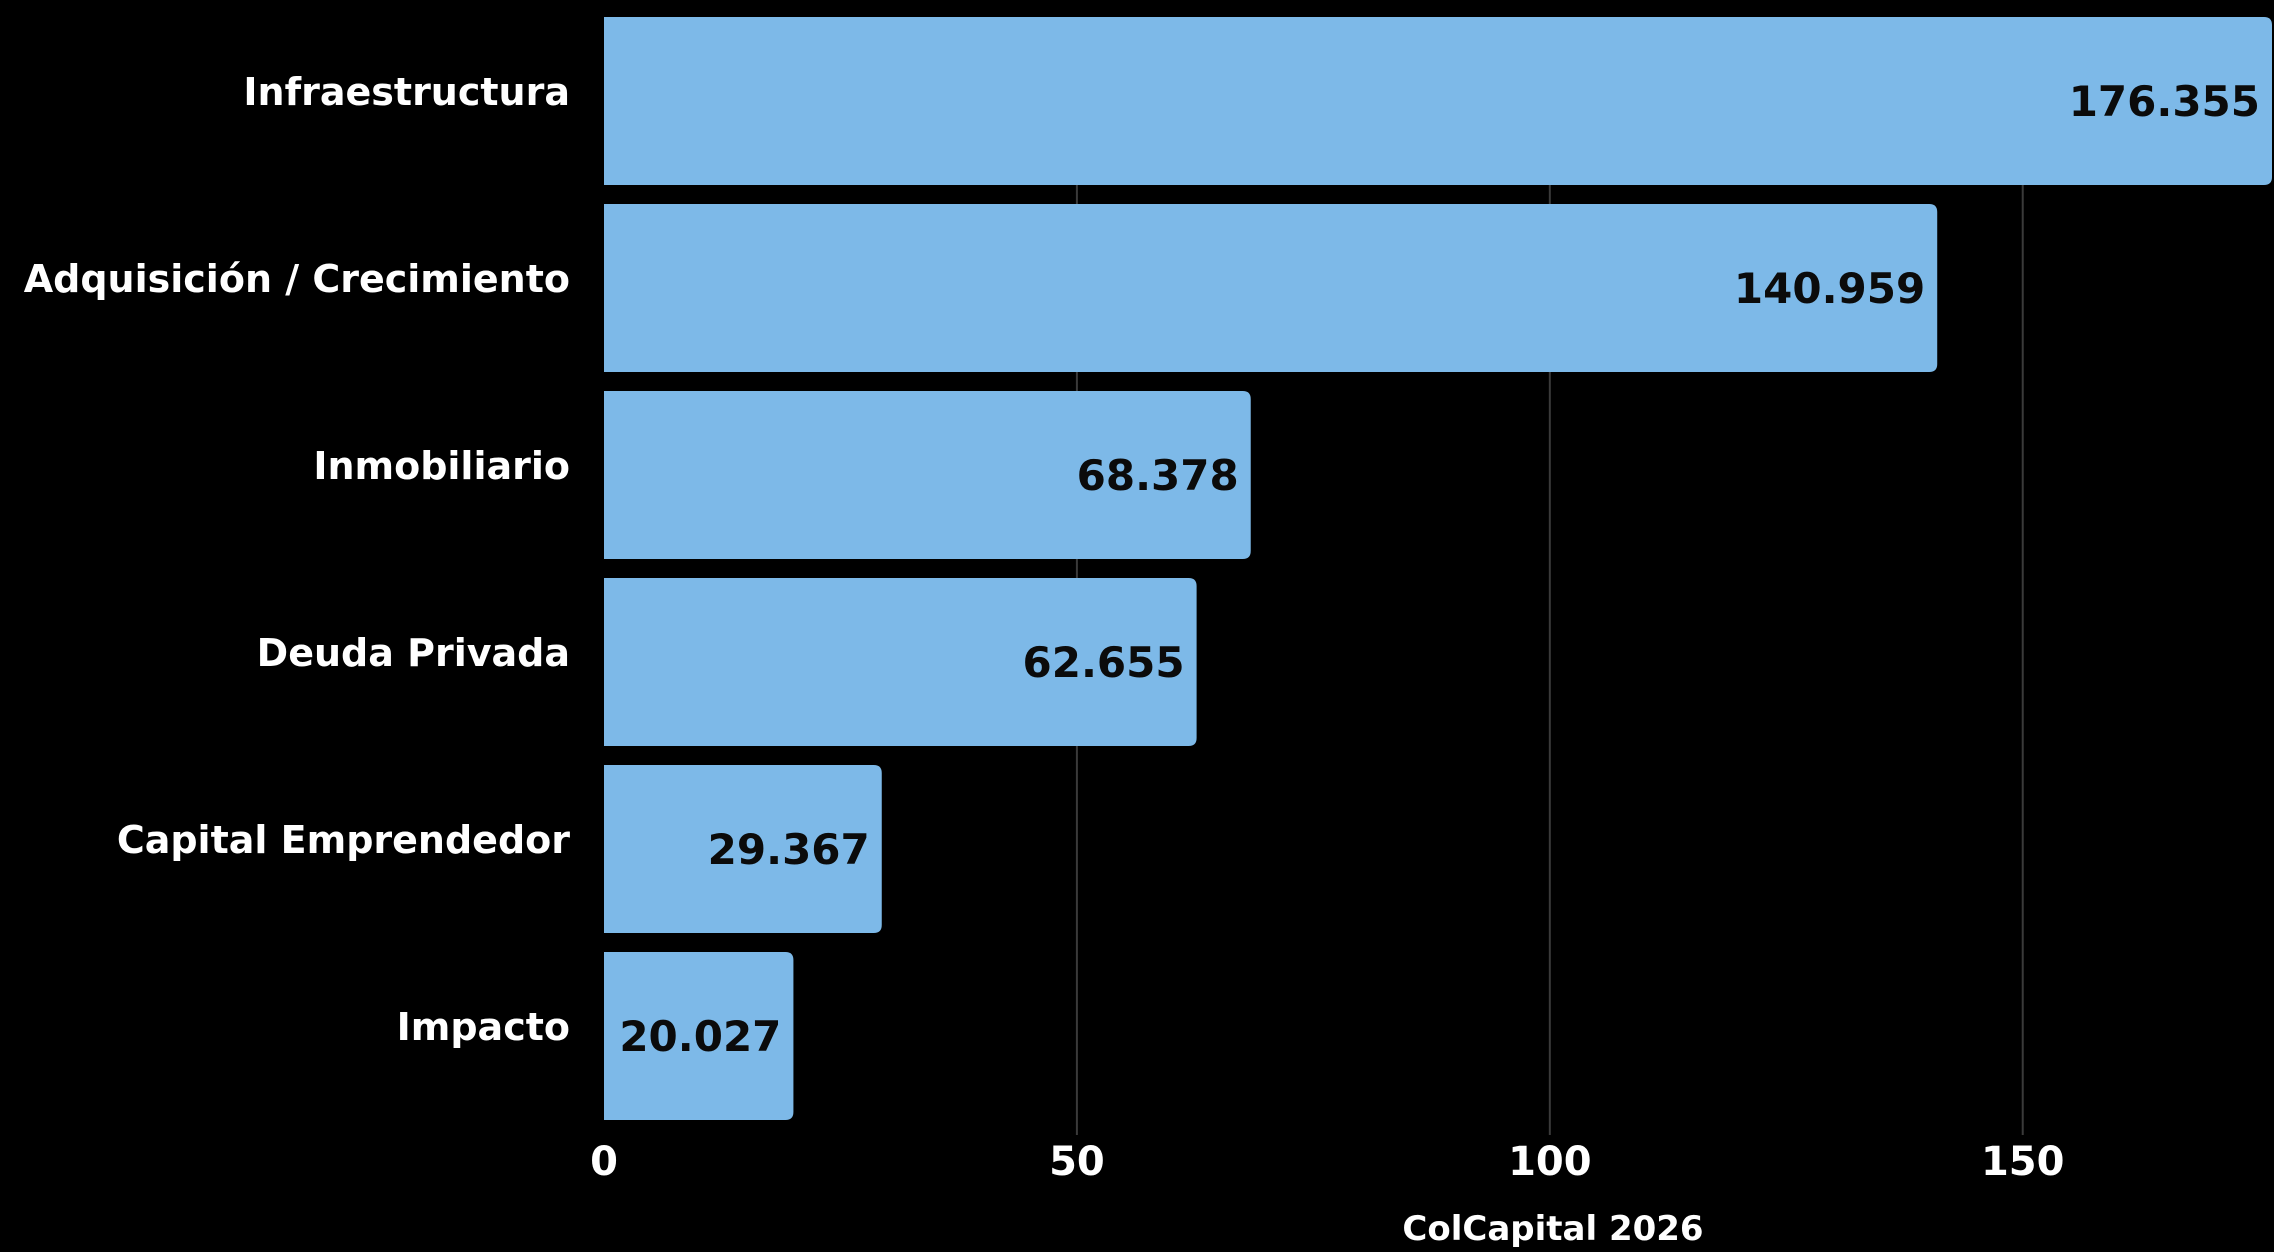 The height and width of the screenshot is (1252, 2274). What do you see at coordinates (789, 849) in the screenshot?
I see `bar-value-label: 29.367` at bounding box center [789, 849].